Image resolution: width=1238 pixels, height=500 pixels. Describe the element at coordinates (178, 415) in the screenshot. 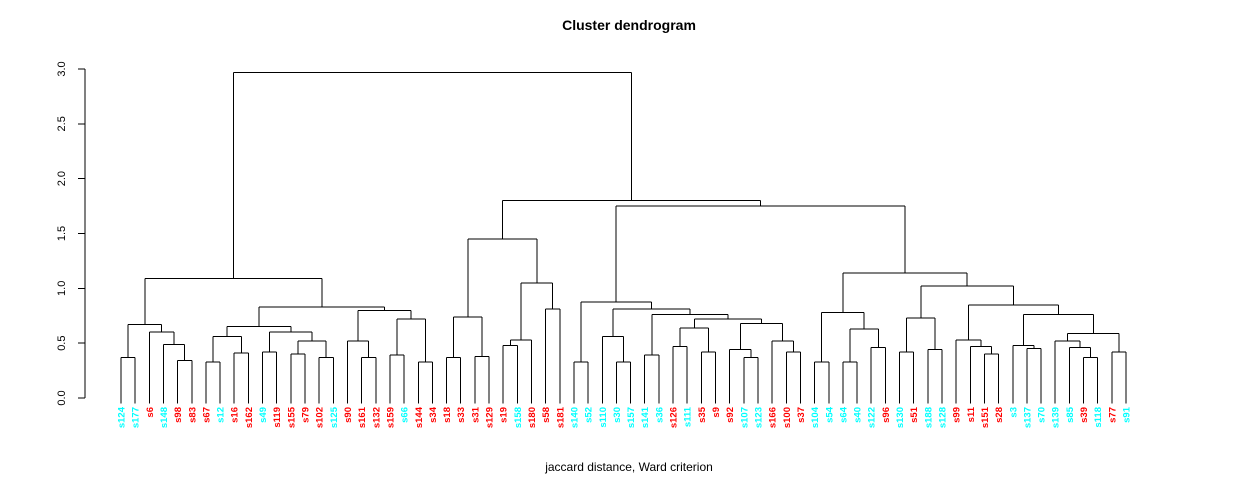

I see `leaf-label: s98` at that location.